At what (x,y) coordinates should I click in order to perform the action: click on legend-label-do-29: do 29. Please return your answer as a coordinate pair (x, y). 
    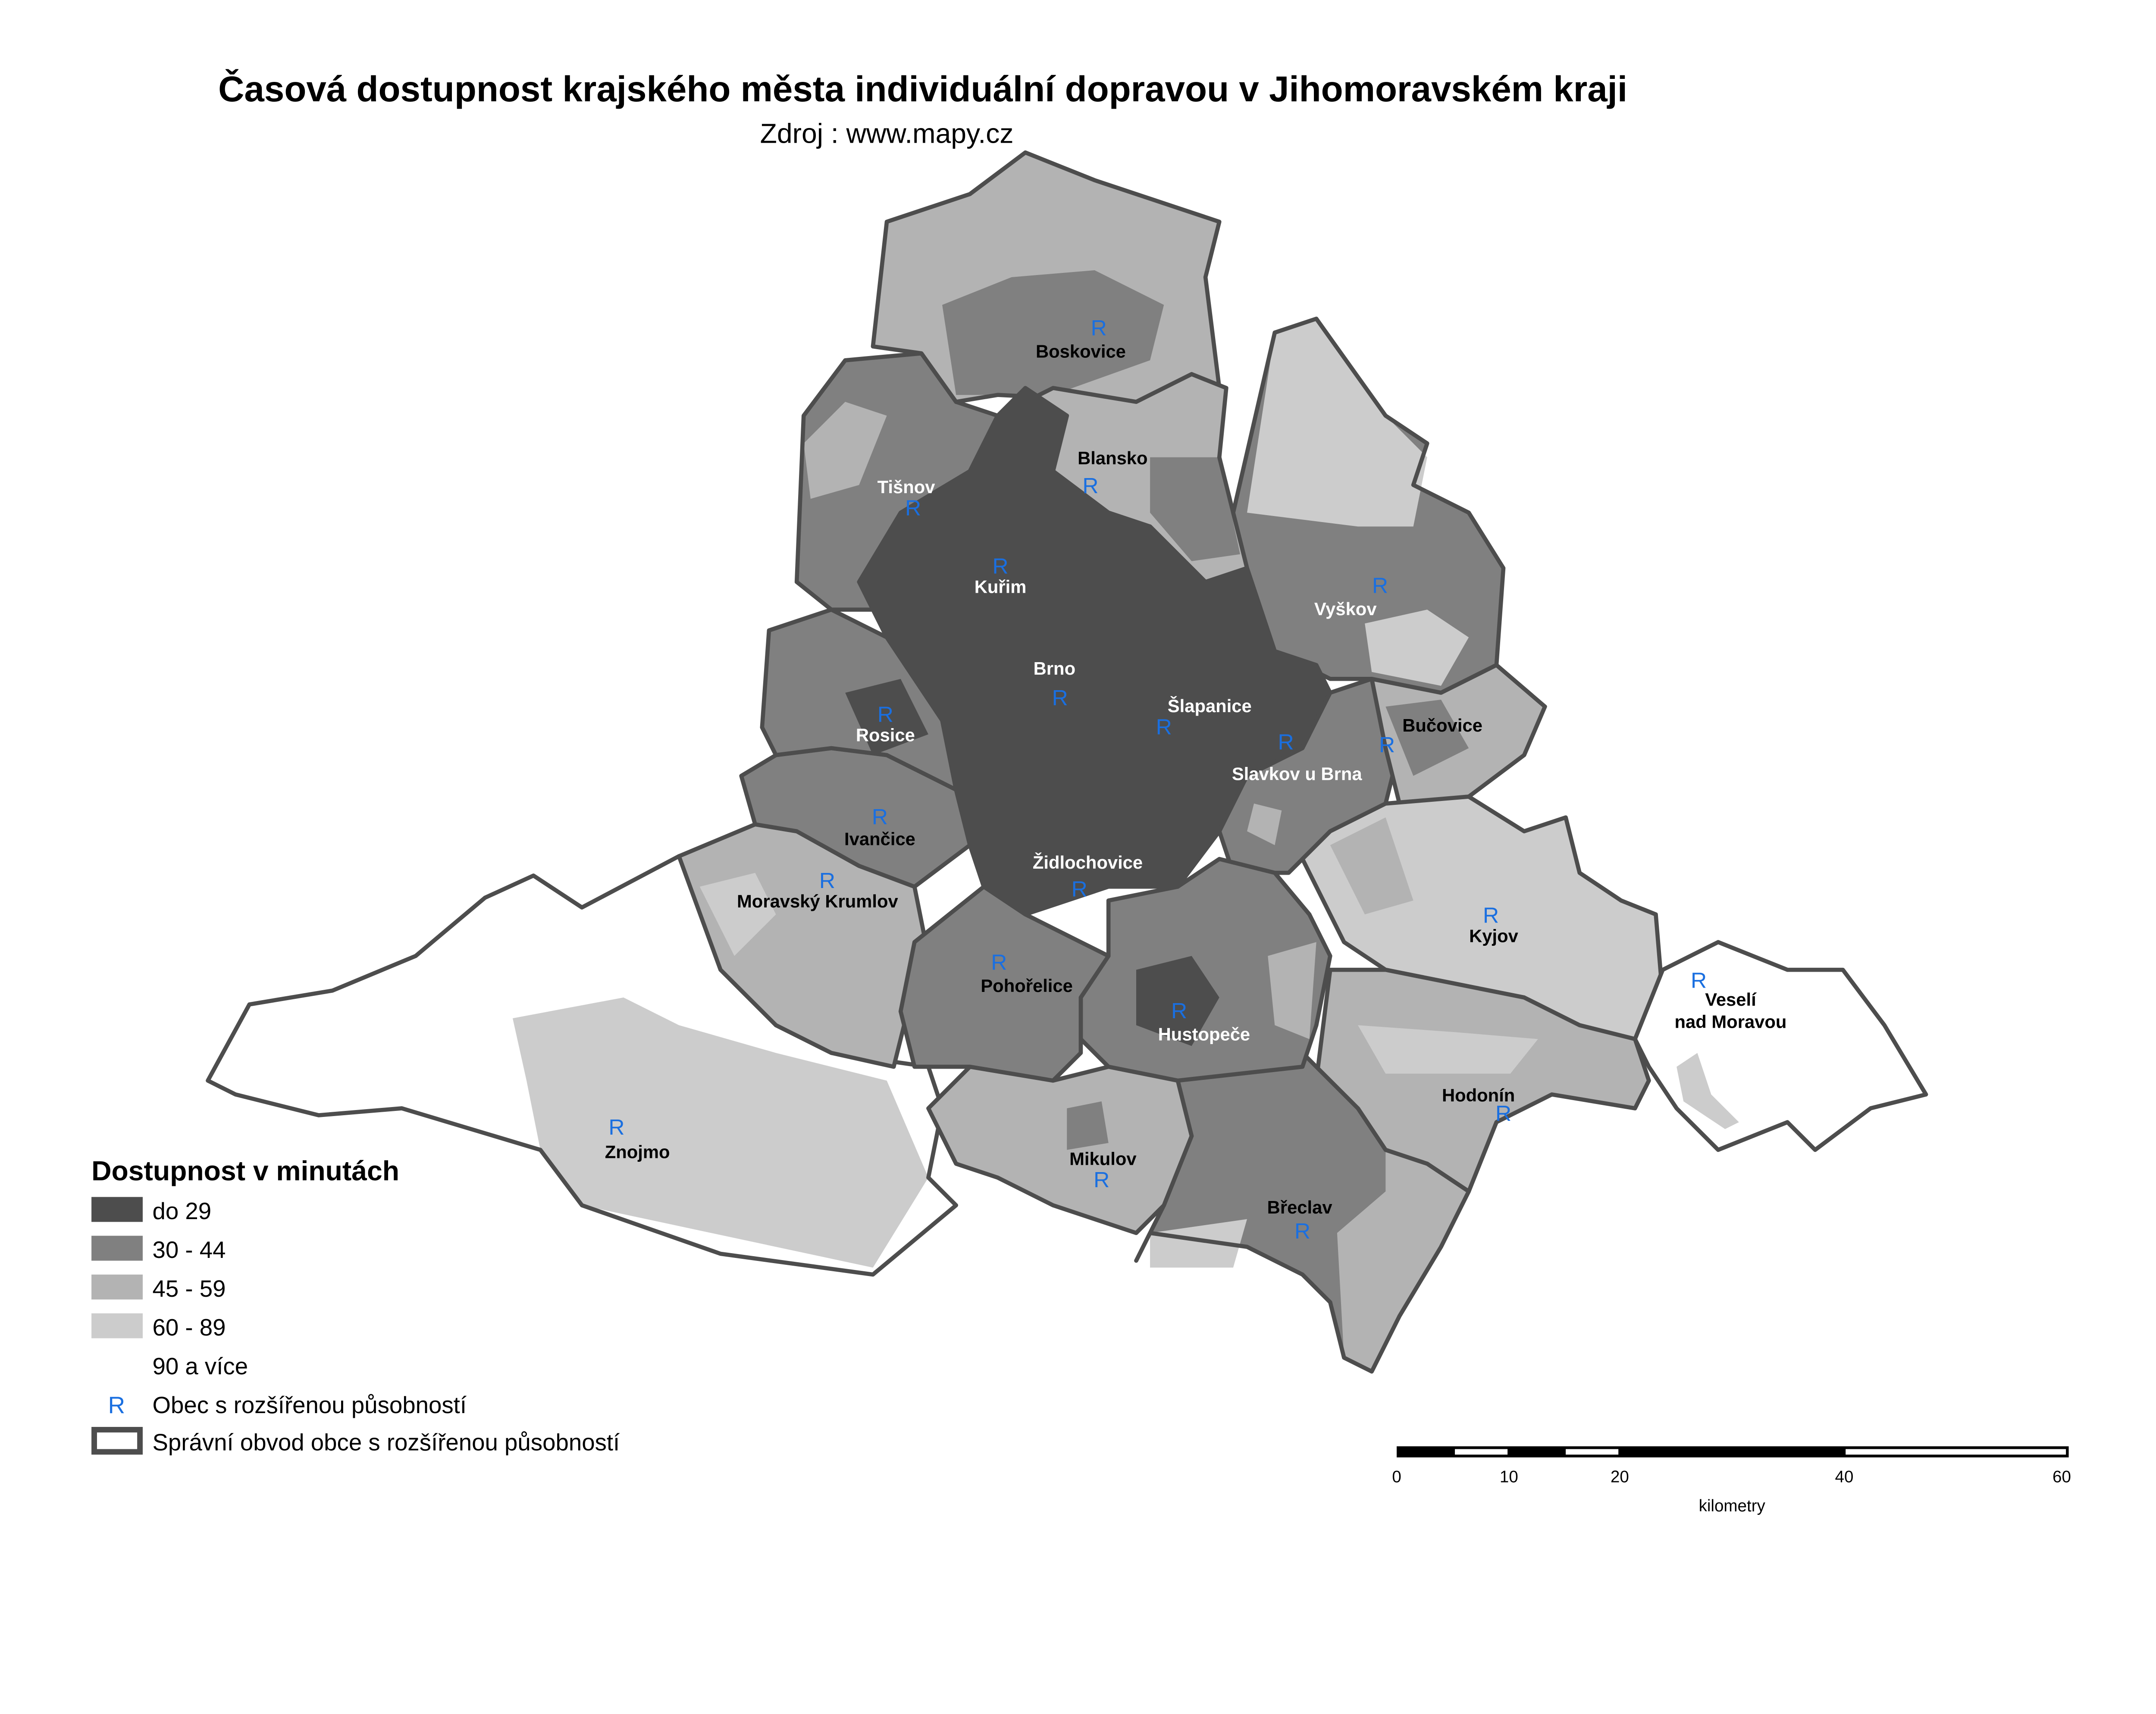
    Looking at the image, I should click on (181, 1211).